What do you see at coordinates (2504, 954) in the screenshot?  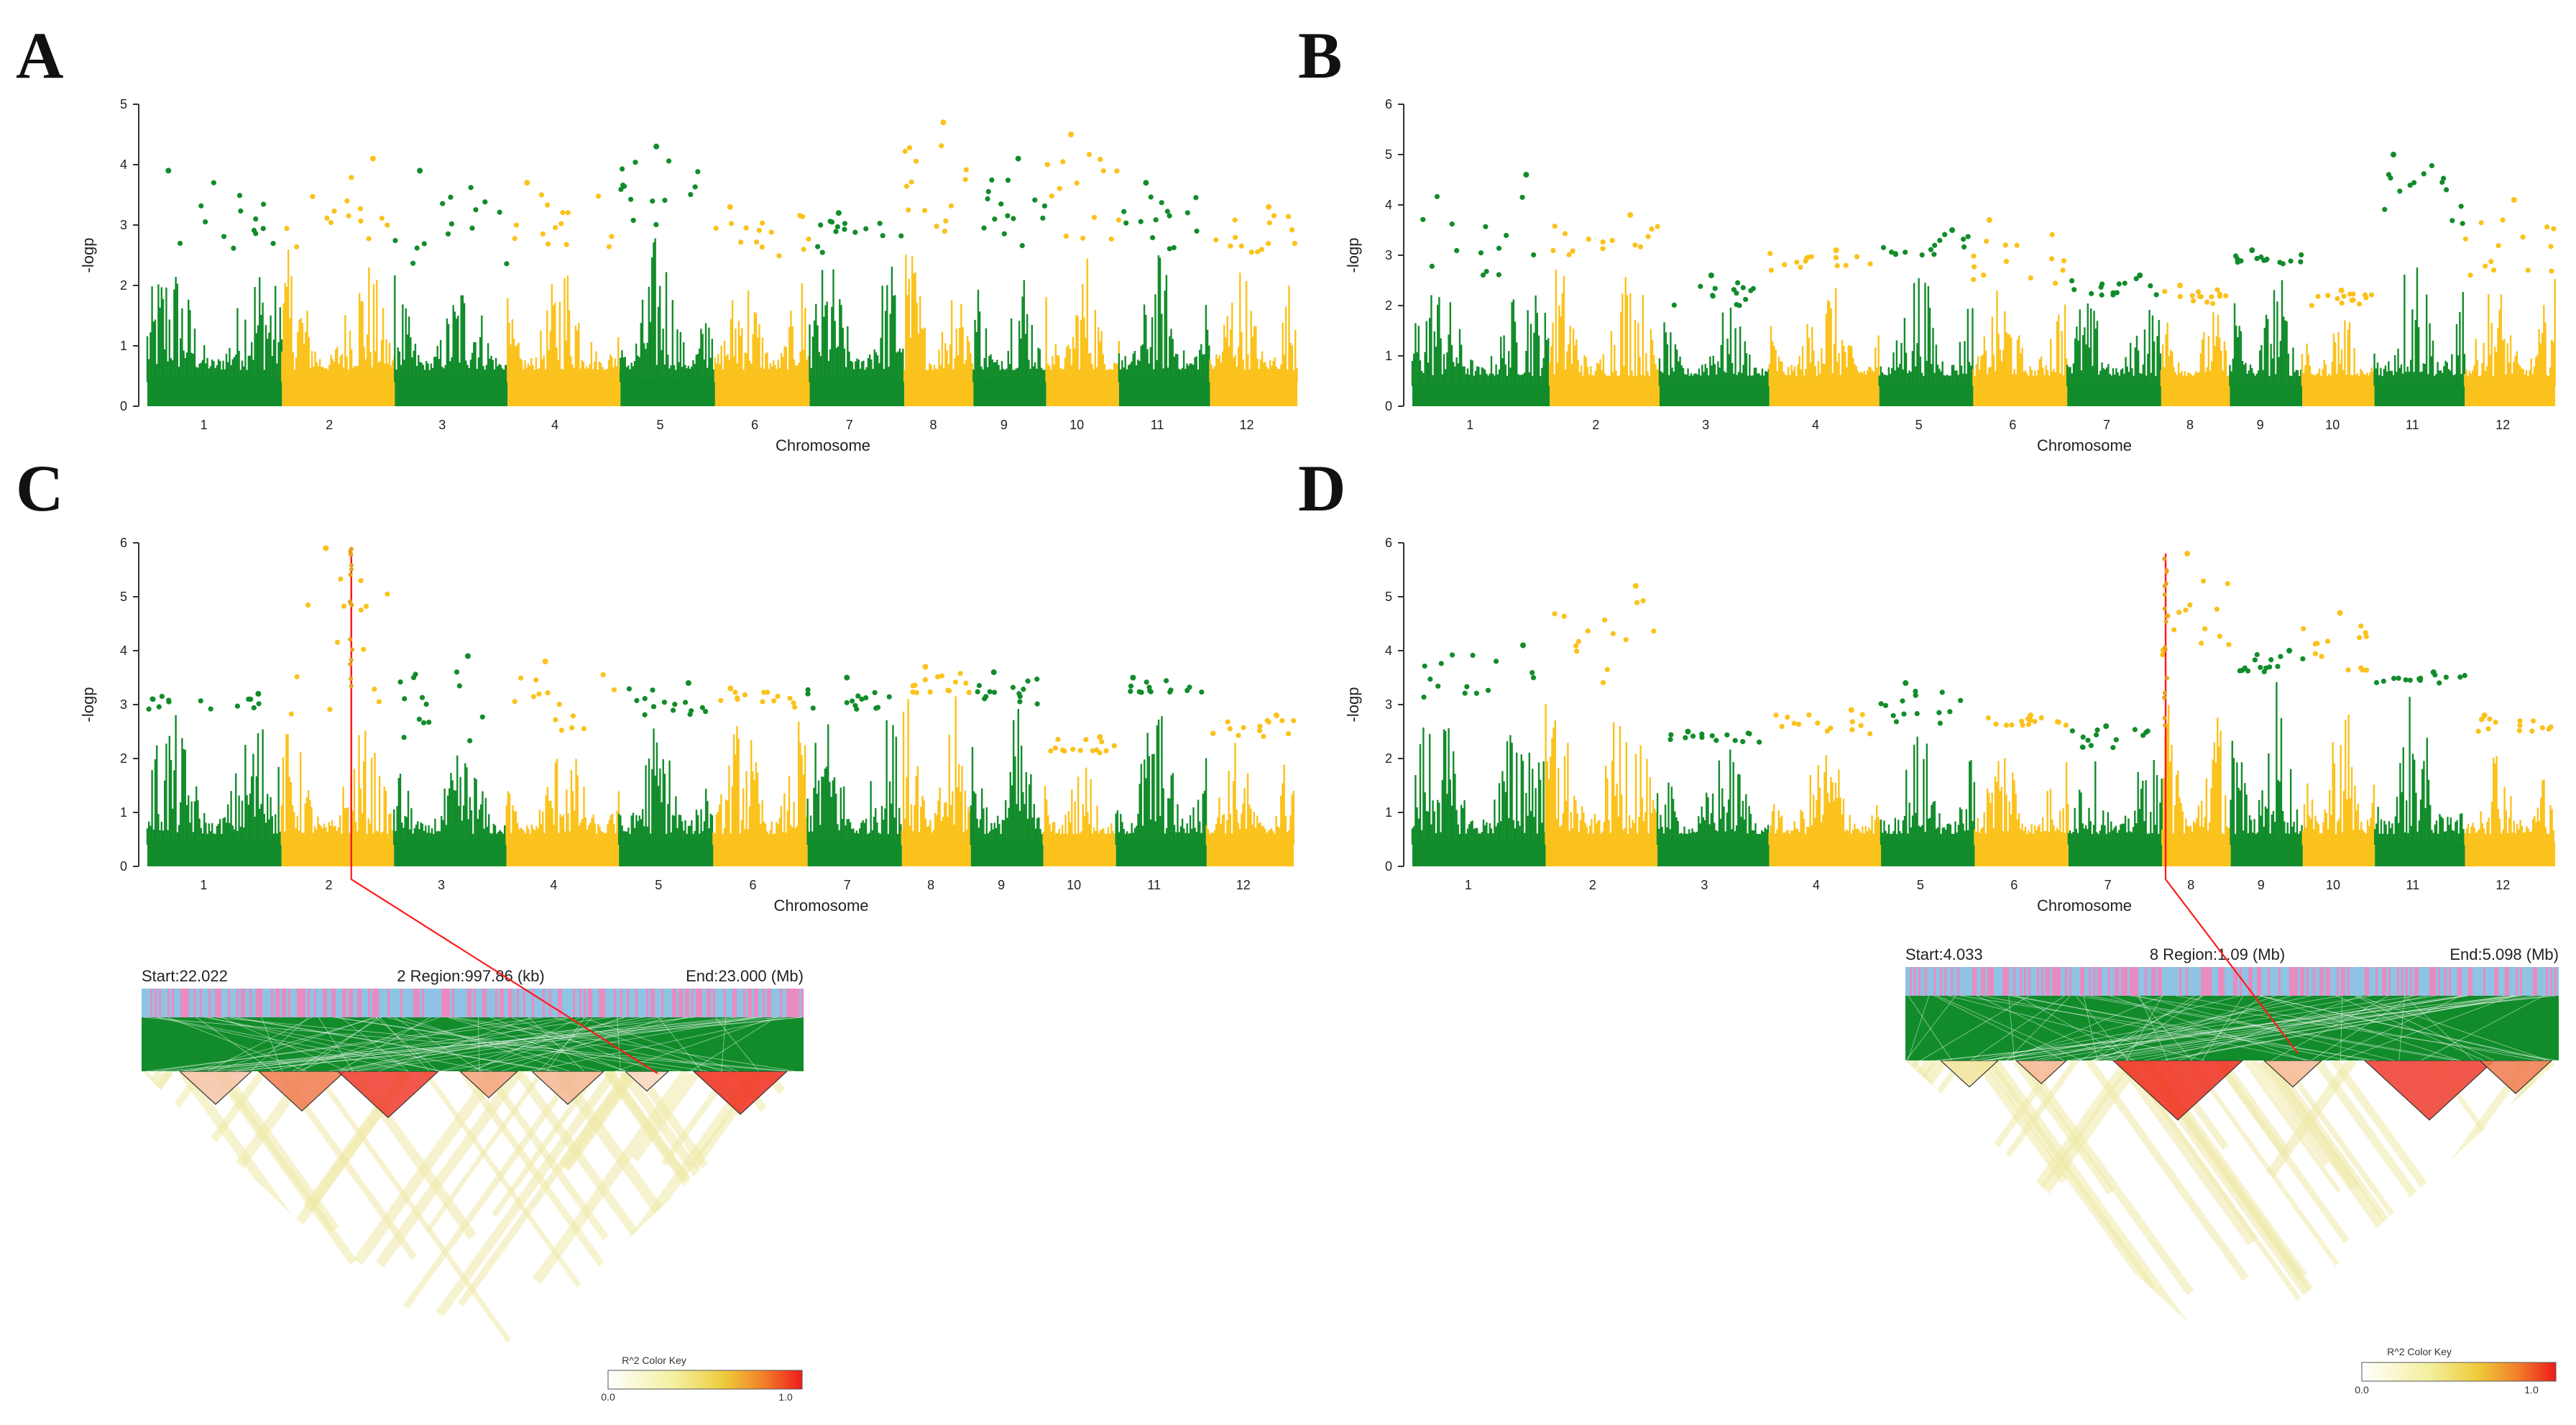 I see `ld-end-label-d: End:5.098 (Mb)` at bounding box center [2504, 954].